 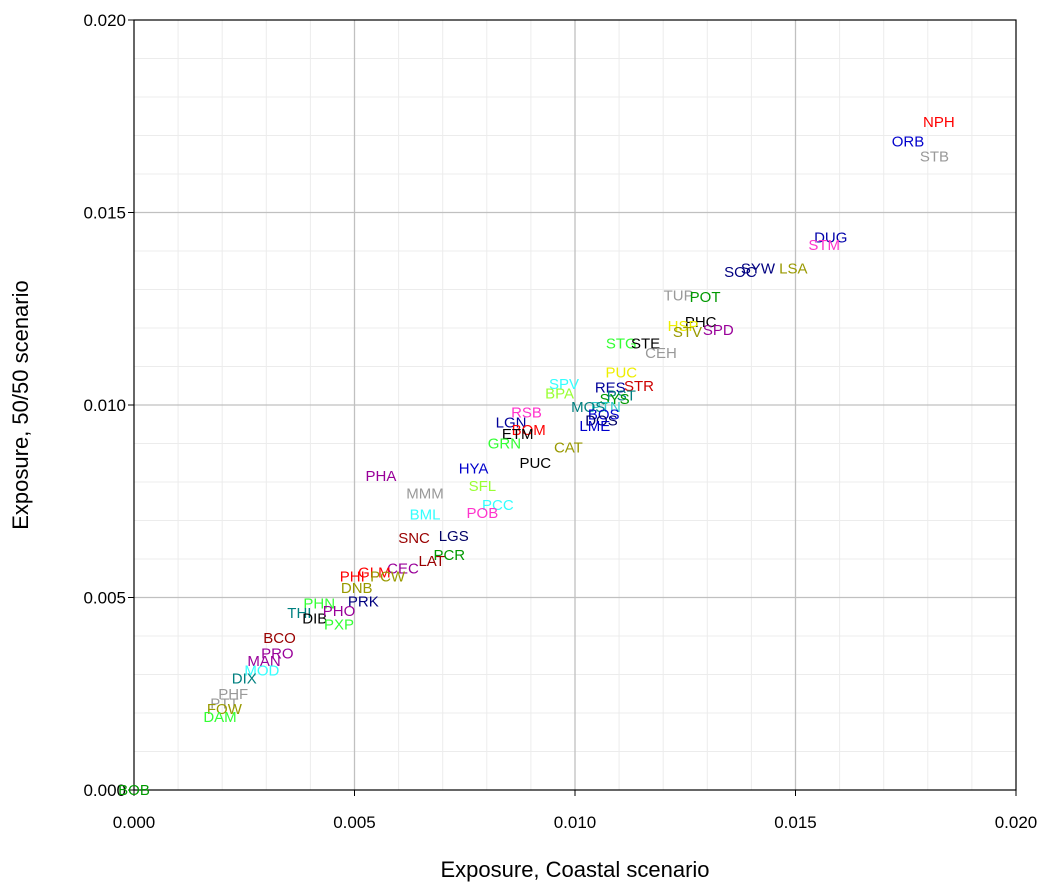 What do you see at coordinates (104, 790) in the screenshot?
I see `y-tick-label: 0.000` at bounding box center [104, 790].